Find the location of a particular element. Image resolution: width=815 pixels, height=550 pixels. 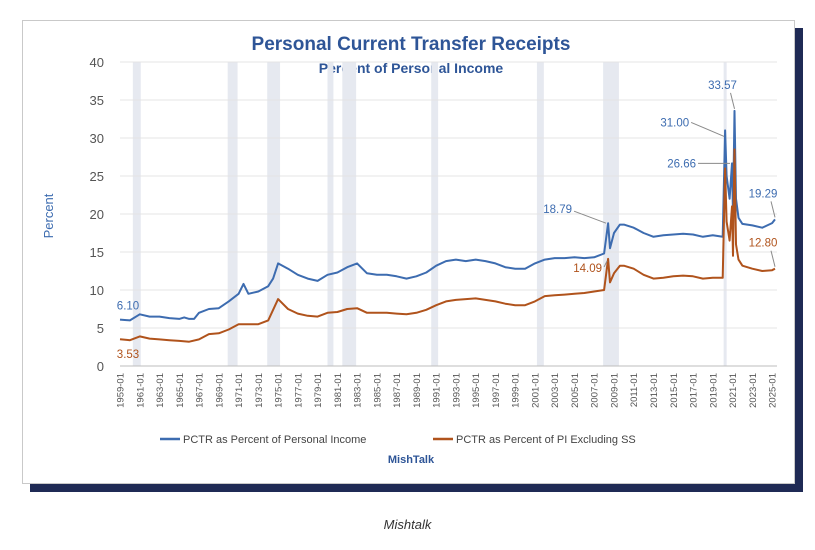

annotation-label: 18.79 is located at coordinates (557, 210).